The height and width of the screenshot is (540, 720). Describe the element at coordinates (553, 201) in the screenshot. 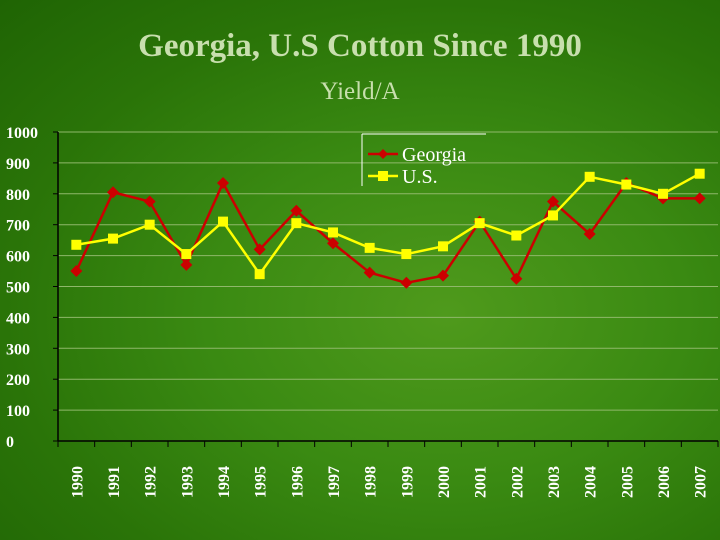

I see `point-georgia-2003` at that location.